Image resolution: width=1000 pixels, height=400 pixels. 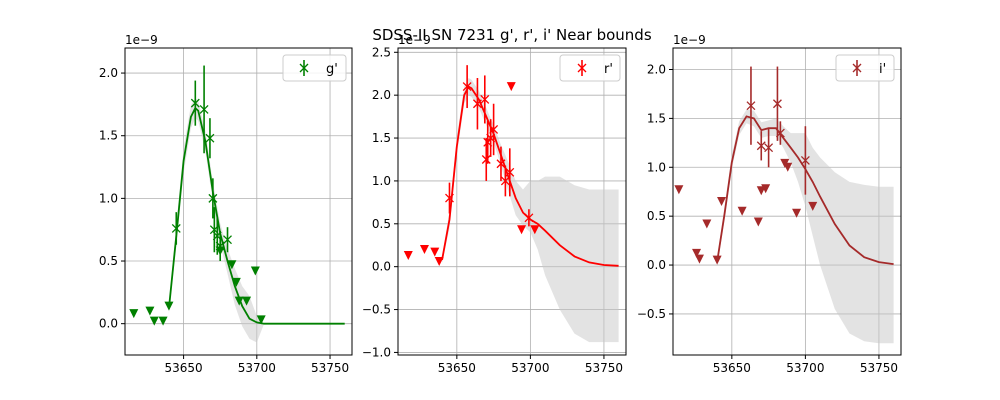 I want to click on detection-marker-r-11-stroke-b, so click(x=529, y=218).